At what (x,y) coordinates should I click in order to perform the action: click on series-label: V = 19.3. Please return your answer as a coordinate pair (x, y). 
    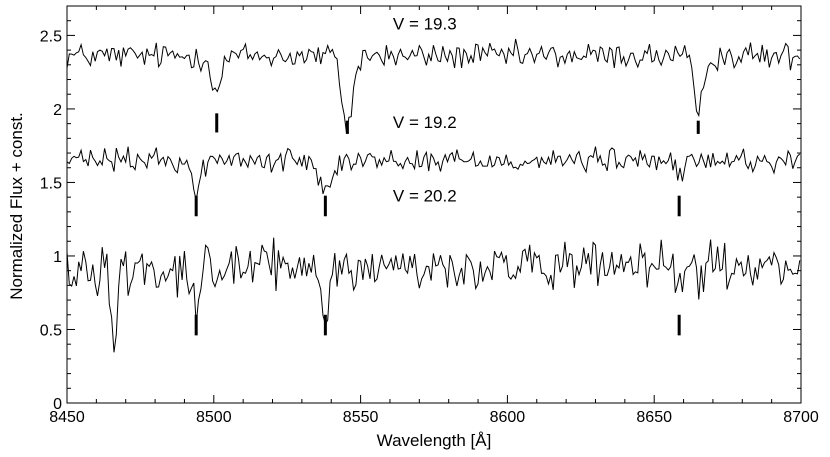
    Looking at the image, I should click on (425, 24).